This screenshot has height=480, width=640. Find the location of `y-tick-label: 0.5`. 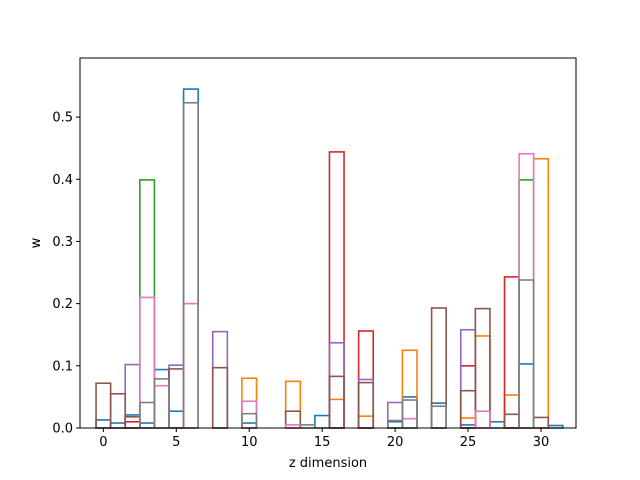

y-tick-label: 0.5 is located at coordinates (62, 118).